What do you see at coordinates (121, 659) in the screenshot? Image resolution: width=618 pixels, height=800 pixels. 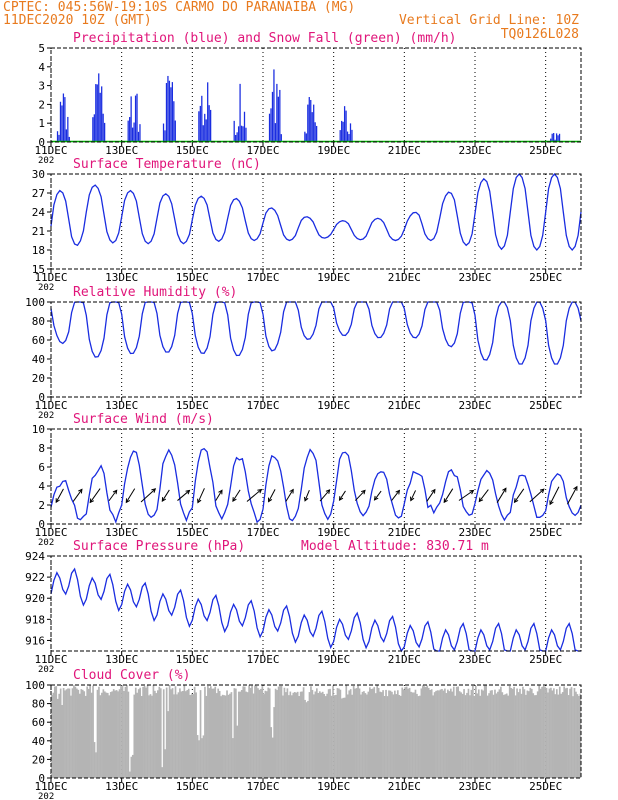 I see `x-tick-label: 13DEC` at bounding box center [121, 659].